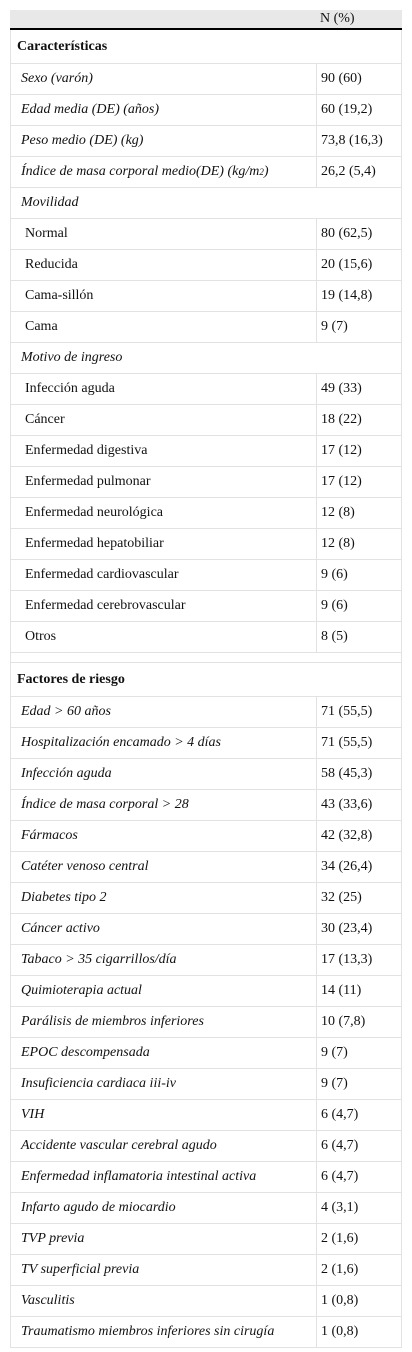  What do you see at coordinates (359, 637) in the screenshot?
I see `value-cell: 8 (5)` at bounding box center [359, 637].